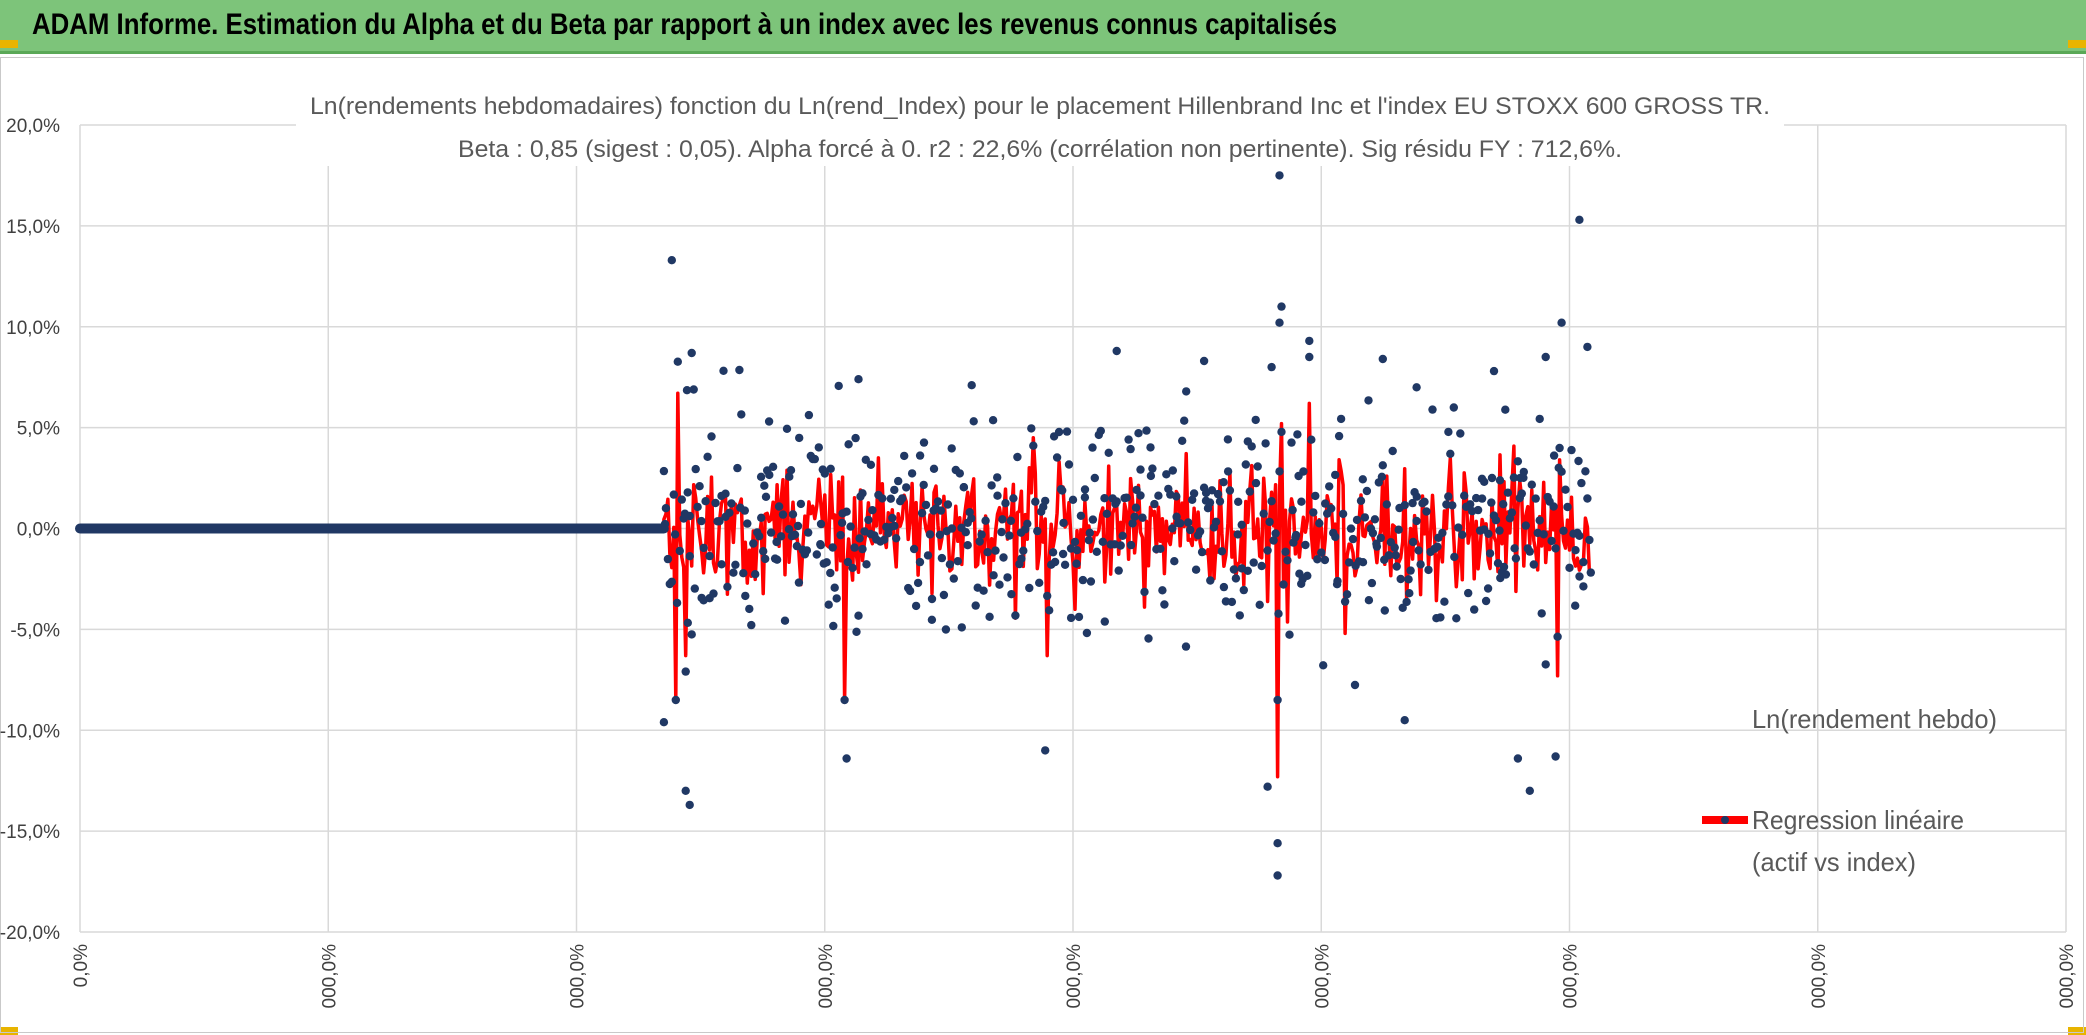 The height and width of the screenshot is (1035, 2086). Describe the element at coordinates (33, 328) in the screenshot. I see `y-tick-label: 10,0%` at that location.